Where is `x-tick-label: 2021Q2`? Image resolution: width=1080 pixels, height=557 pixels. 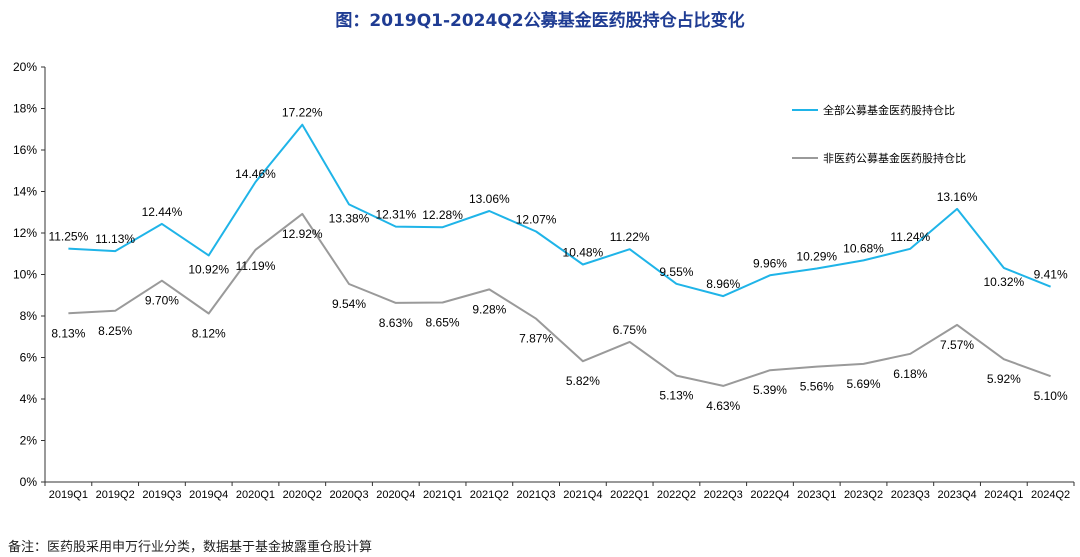
x-tick-label: 2021Q2 is located at coordinates (489, 495).